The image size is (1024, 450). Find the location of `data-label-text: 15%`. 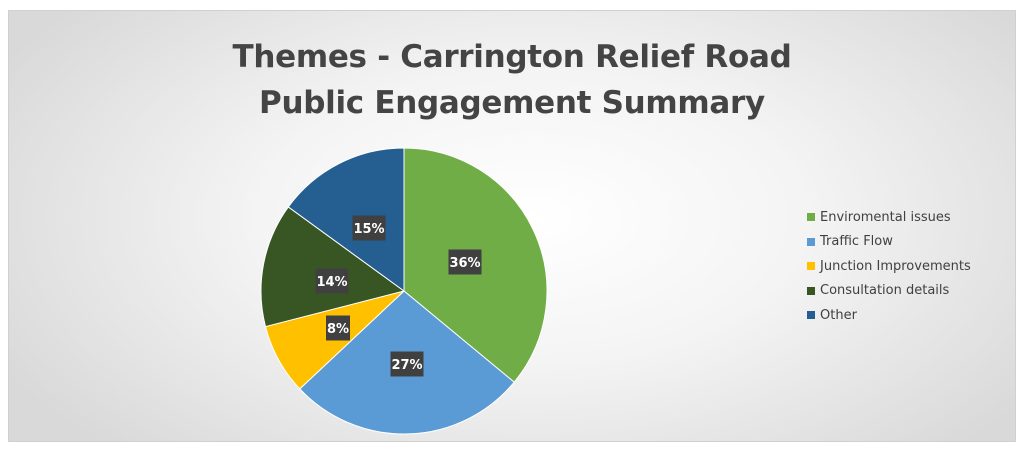

data-label-text: 15% is located at coordinates (368, 229).